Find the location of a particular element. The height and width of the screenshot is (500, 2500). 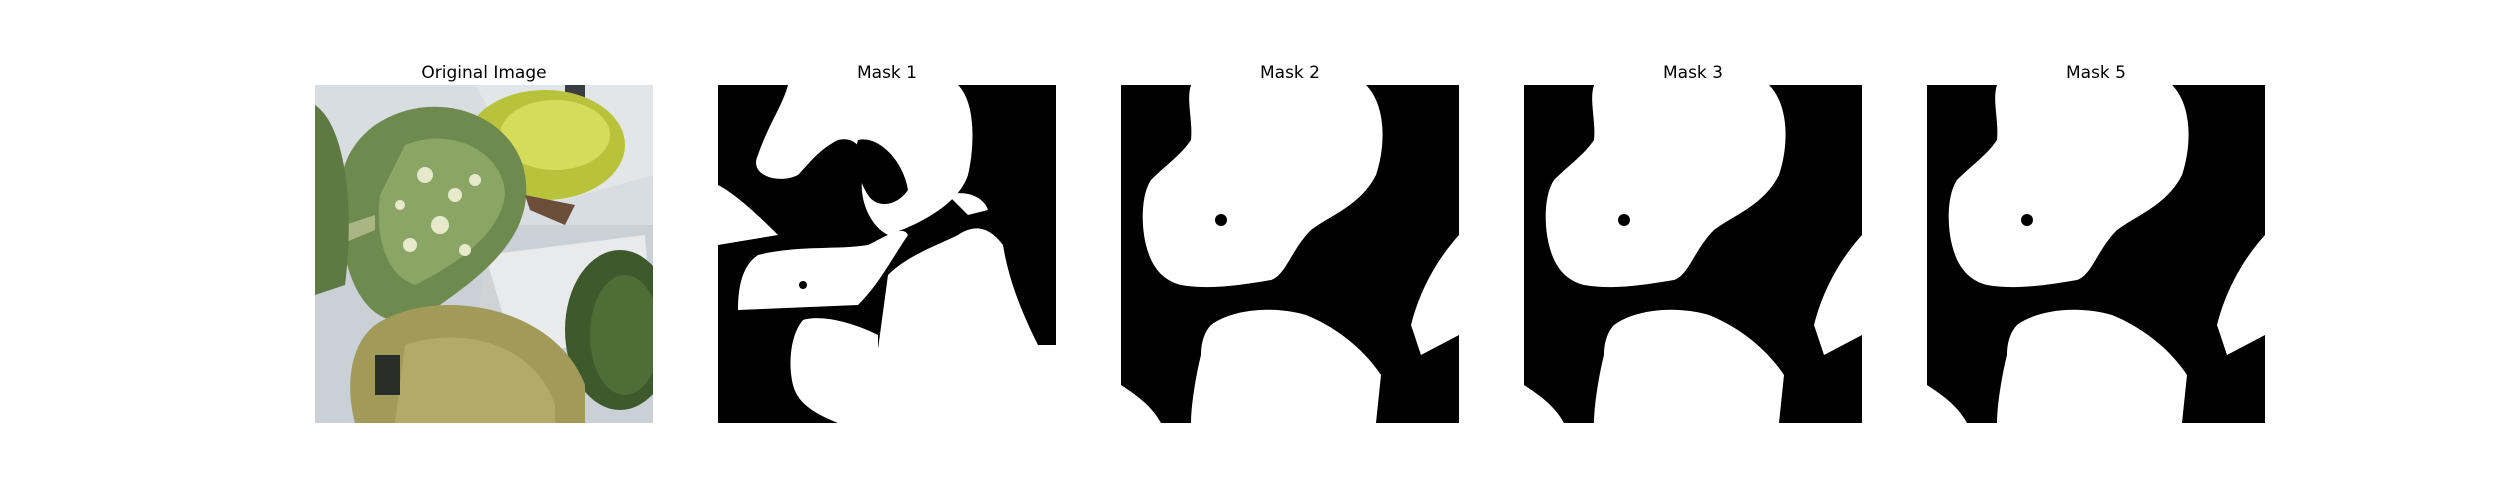

panel-title: Mask 3 is located at coordinates (1692, 73).